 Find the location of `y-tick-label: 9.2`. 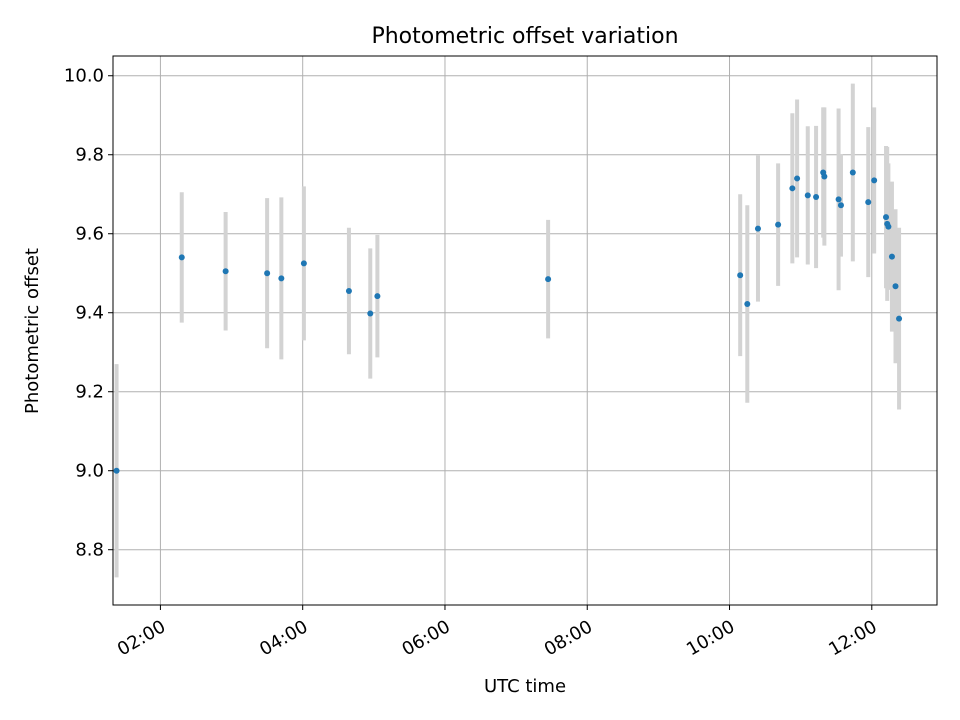

y-tick-label: 9.2 is located at coordinates (89, 392).